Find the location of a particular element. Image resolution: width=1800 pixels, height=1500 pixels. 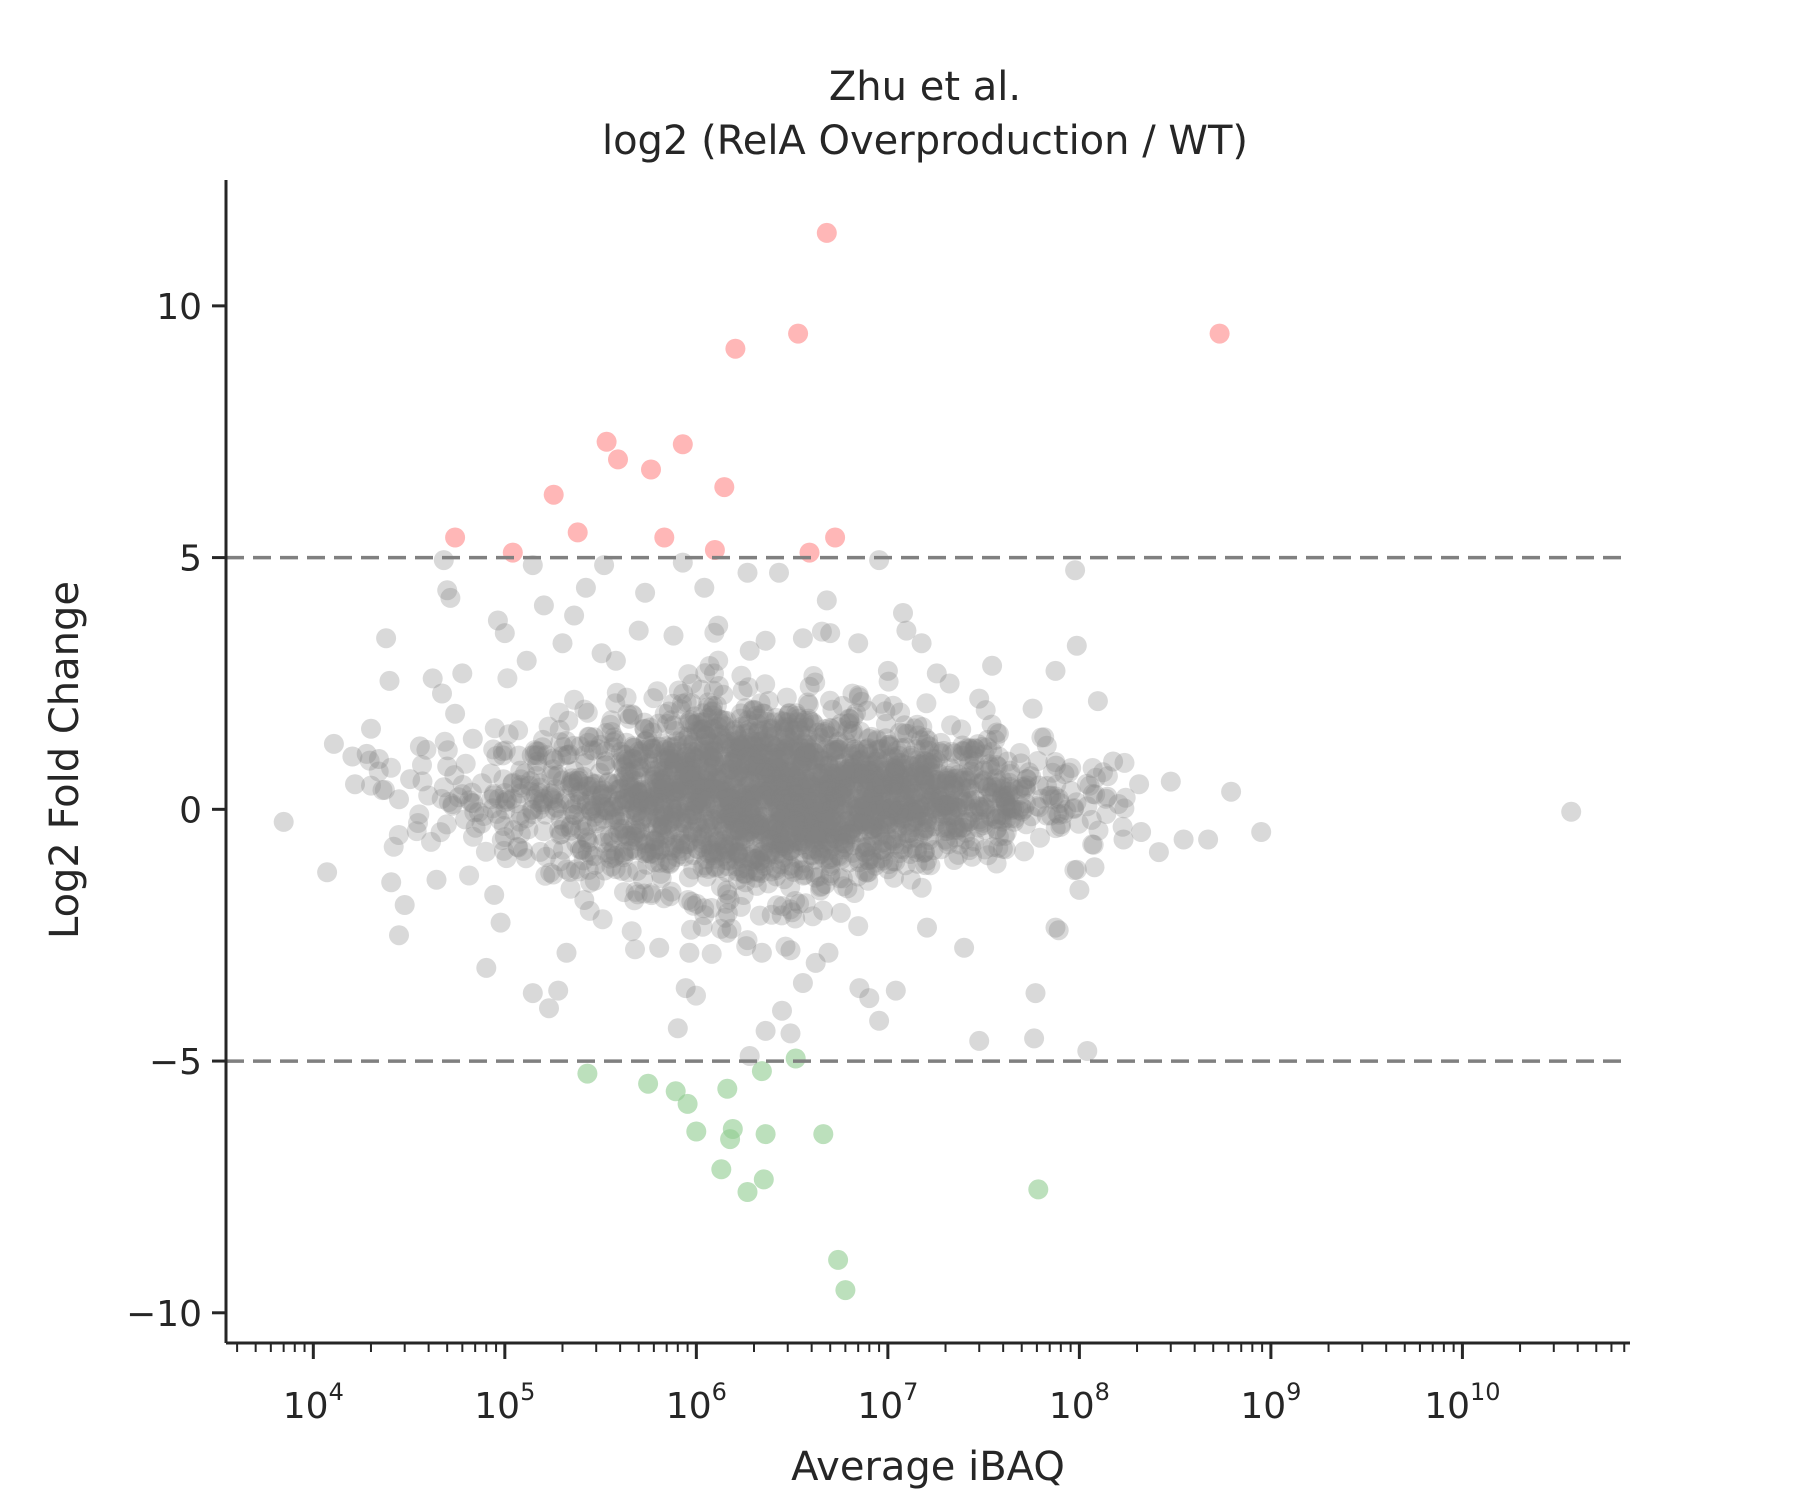

data-point-down is located at coordinates (648, 1083).